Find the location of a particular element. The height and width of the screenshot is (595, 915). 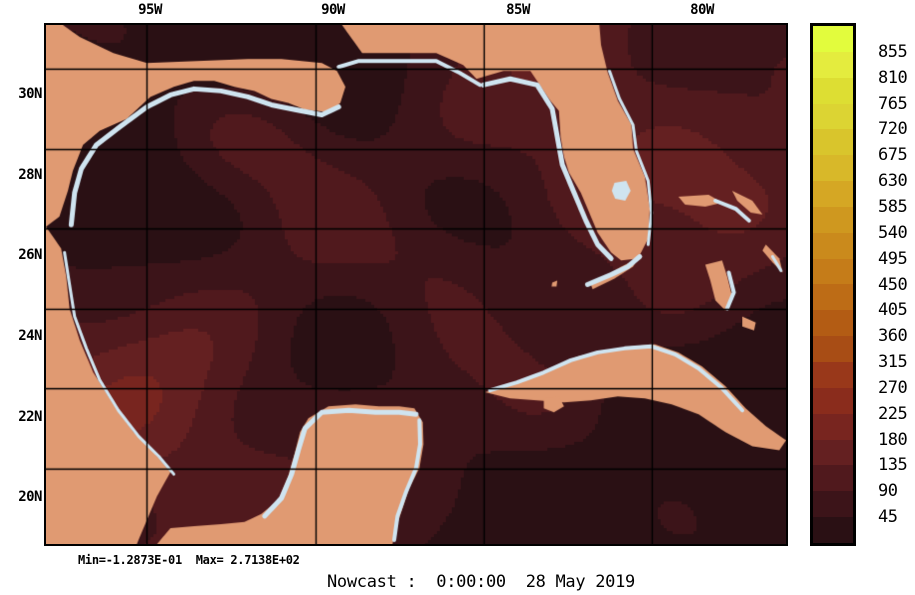

colorbar-tick-180: 180 is located at coordinates (893, 439).